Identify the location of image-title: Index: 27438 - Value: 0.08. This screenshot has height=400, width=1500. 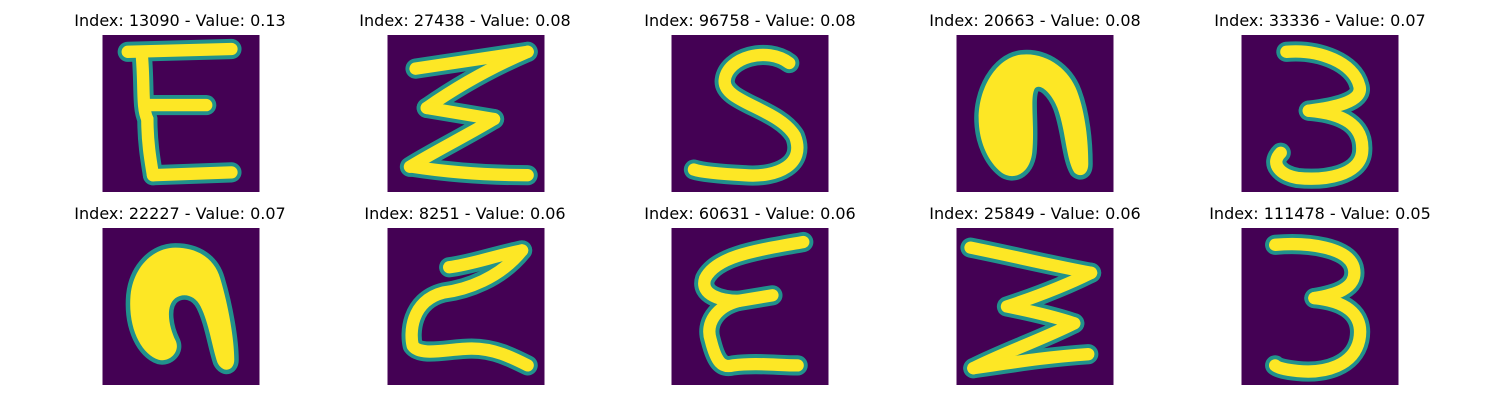
(465, 20).